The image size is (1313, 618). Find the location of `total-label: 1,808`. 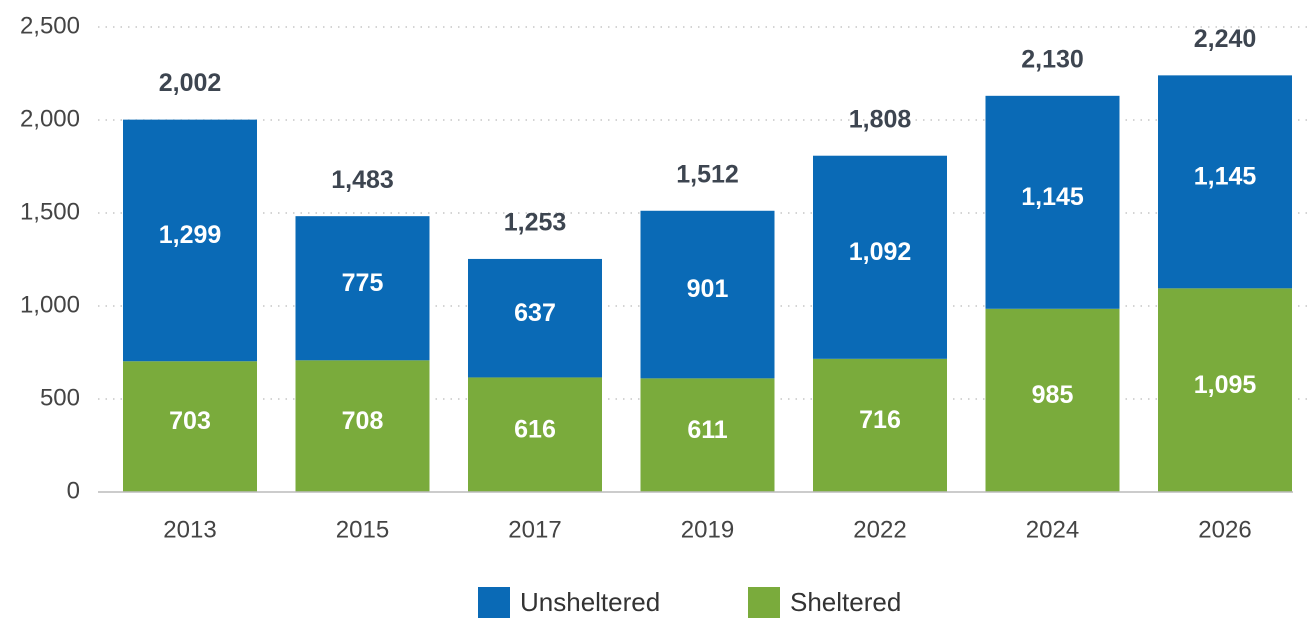

total-label: 1,808 is located at coordinates (880, 119).